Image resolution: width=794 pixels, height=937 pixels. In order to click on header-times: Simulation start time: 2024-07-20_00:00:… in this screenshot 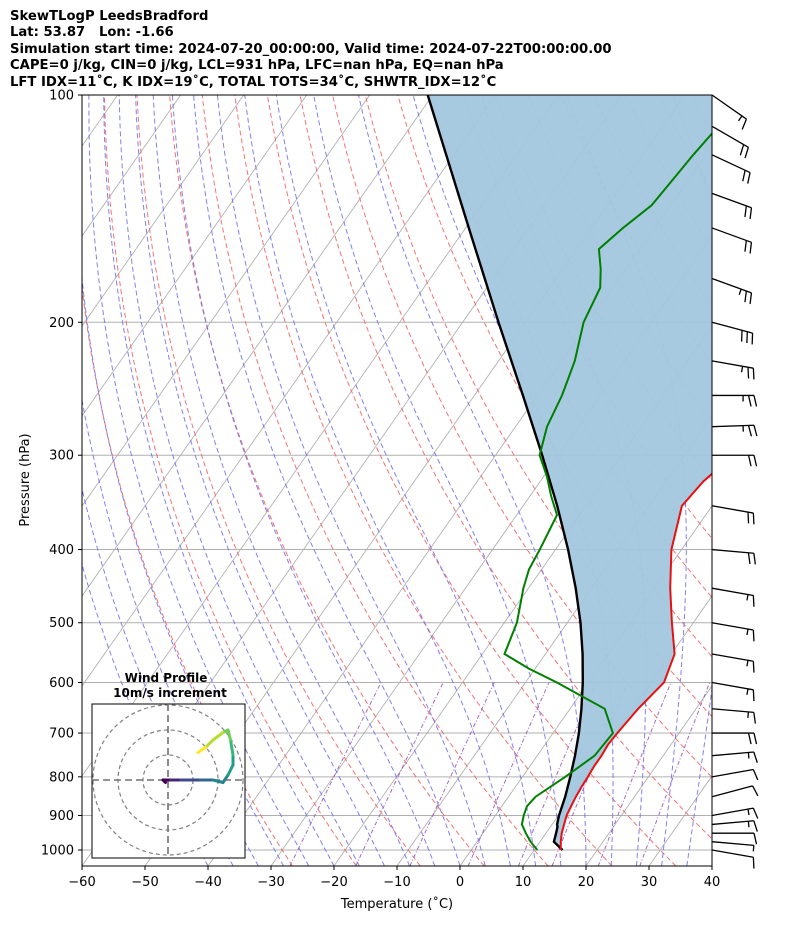, I will do `click(311, 49)`.